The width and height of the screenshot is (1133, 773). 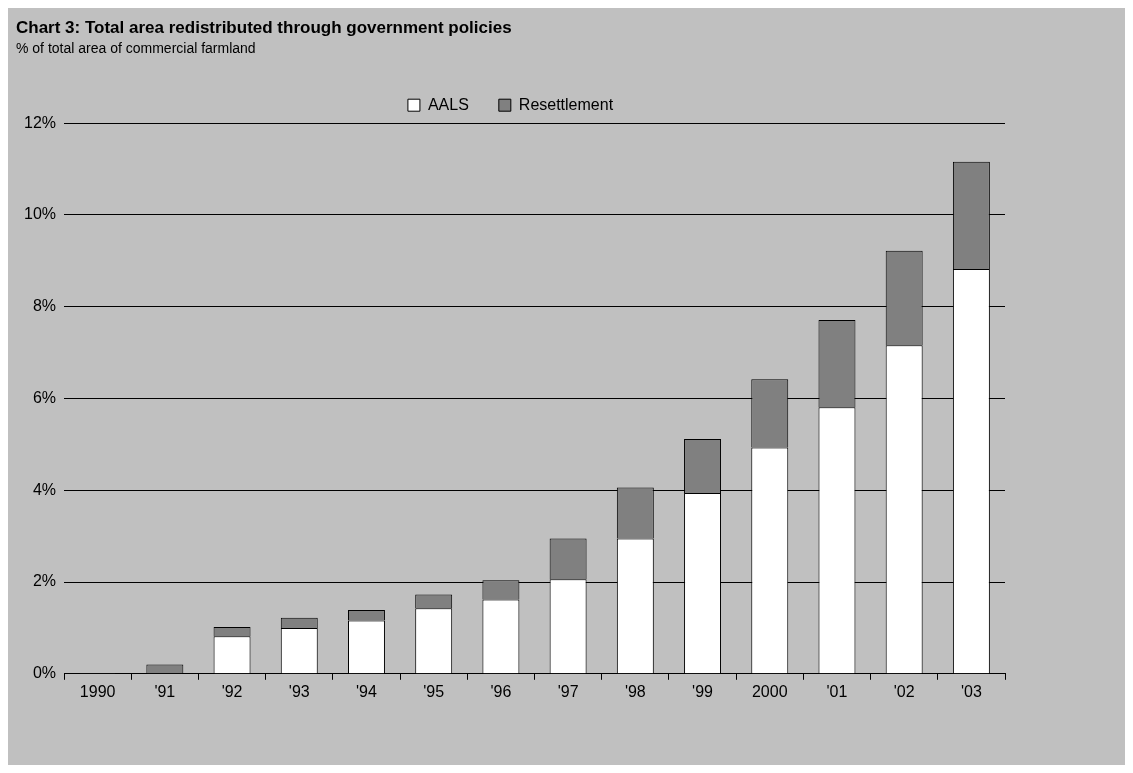 I want to click on x-tick-label: '93, so click(x=299, y=691).